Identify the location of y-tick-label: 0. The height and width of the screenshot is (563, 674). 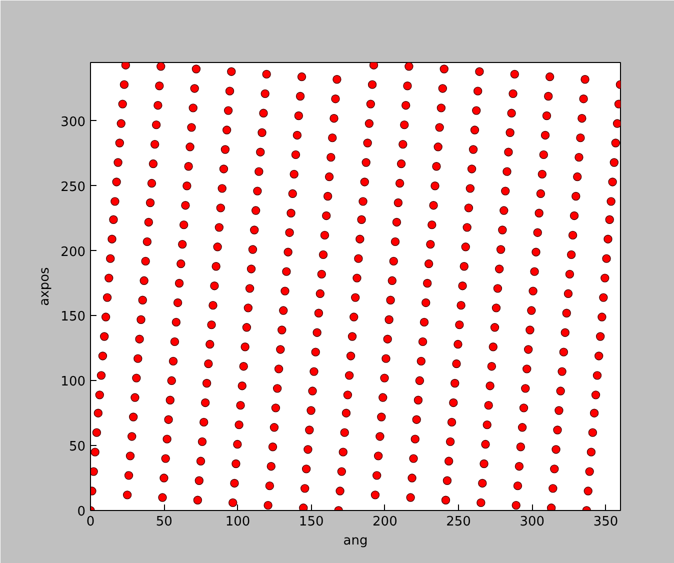
(81, 512).